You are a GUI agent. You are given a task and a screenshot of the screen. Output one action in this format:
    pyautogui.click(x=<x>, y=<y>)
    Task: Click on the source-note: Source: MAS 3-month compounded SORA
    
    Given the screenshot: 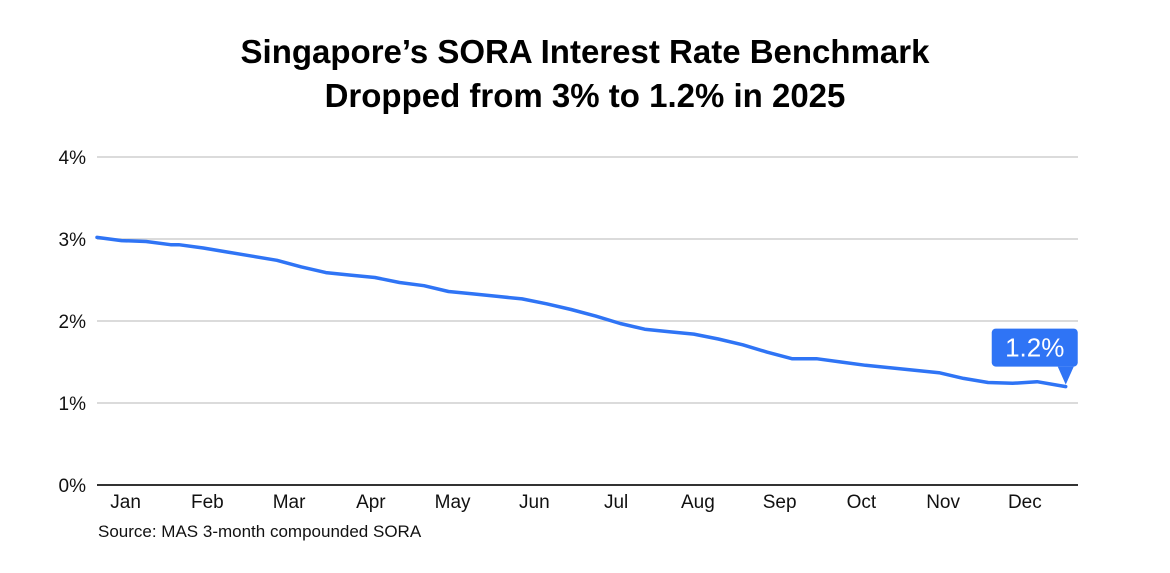 What is the action you would take?
    pyautogui.click(x=260, y=531)
    